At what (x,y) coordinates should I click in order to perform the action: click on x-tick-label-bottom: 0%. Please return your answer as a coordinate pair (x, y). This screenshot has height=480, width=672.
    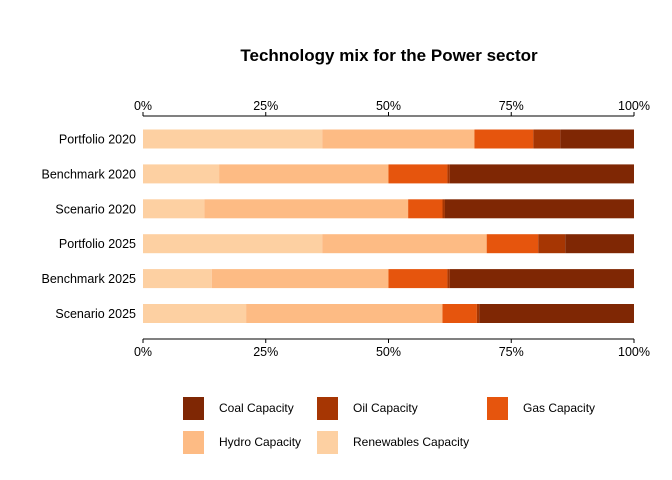
    Looking at the image, I should click on (143, 352).